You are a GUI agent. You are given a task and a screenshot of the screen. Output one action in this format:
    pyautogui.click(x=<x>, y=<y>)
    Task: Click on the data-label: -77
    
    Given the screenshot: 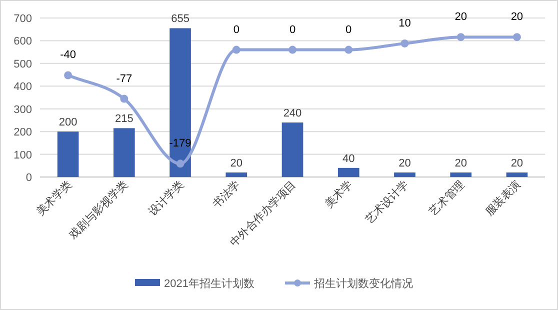 What is the action you would take?
    pyautogui.click(x=124, y=78)
    